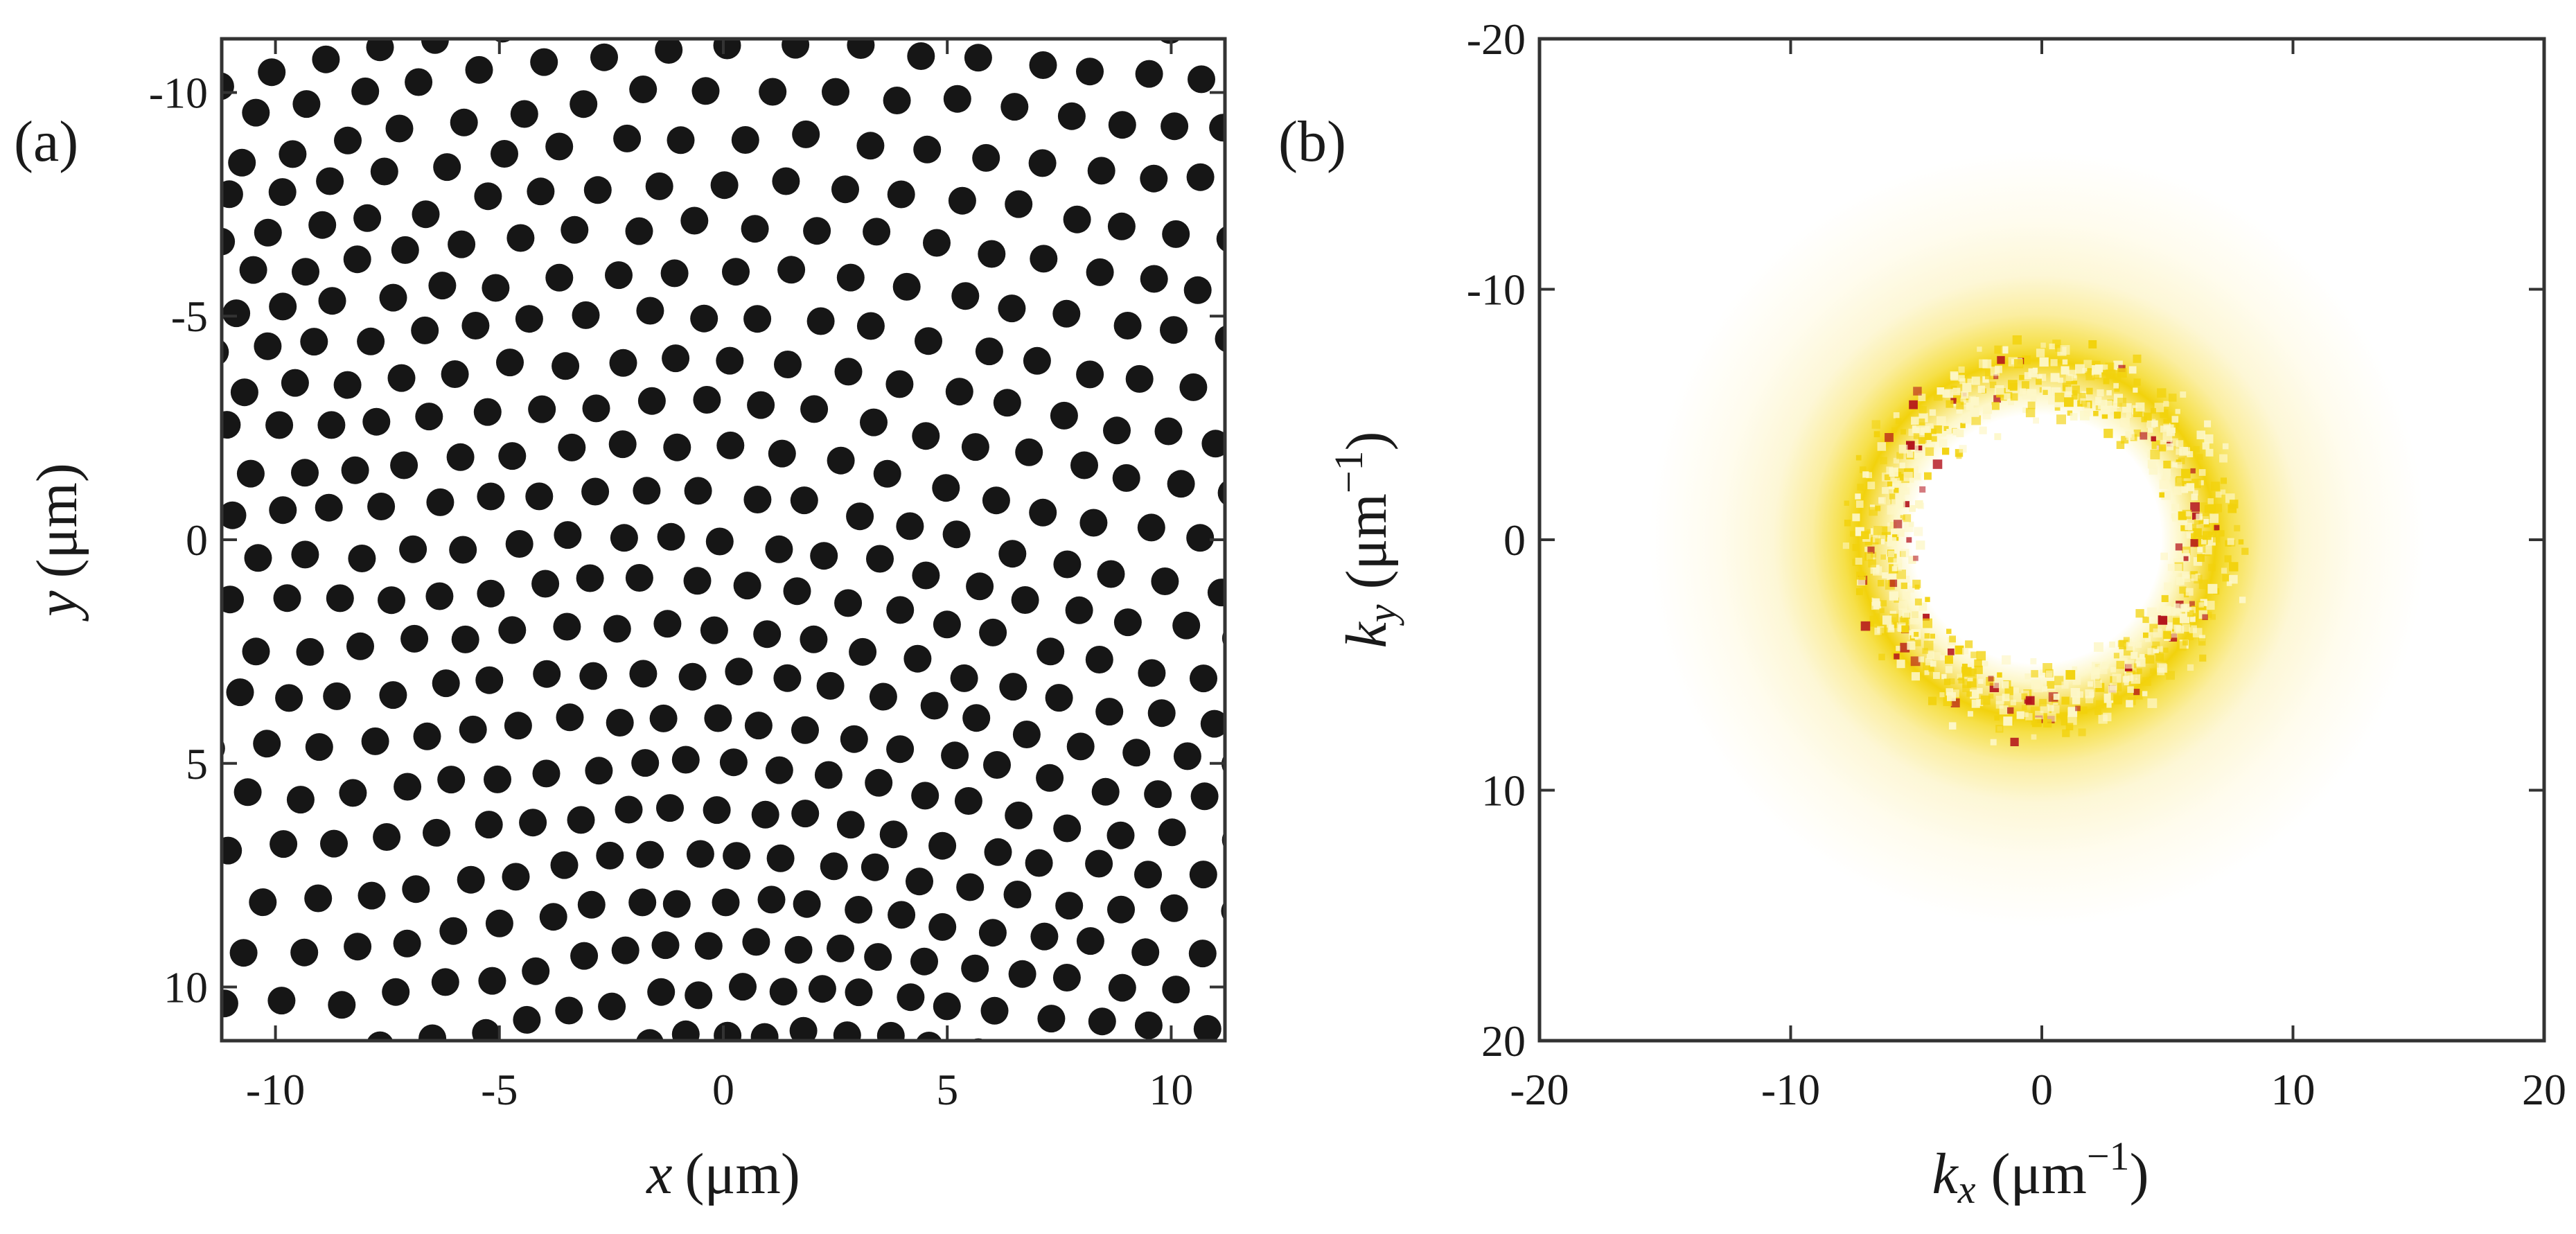 The width and height of the screenshot is (2576, 1234). Describe the element at coordinates (2293, 1089) in the screenshot. I see `x-tick-label: 10` at that location.